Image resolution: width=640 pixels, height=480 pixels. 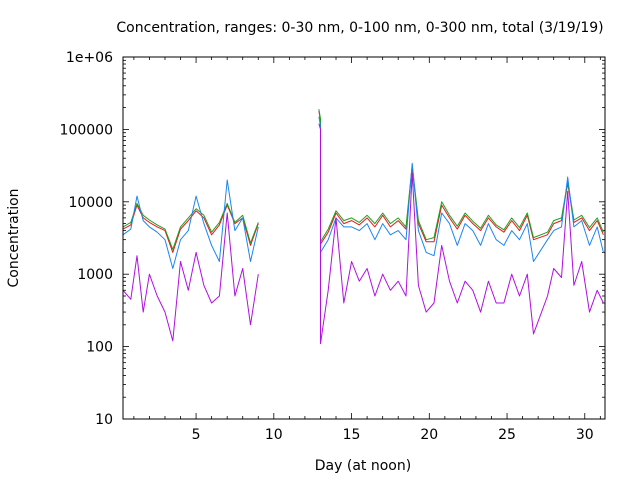 What do you see at coordinates (352, 435) in the screenshot?
I see `x-tick-label: 15` at bounding box center [352, 435].